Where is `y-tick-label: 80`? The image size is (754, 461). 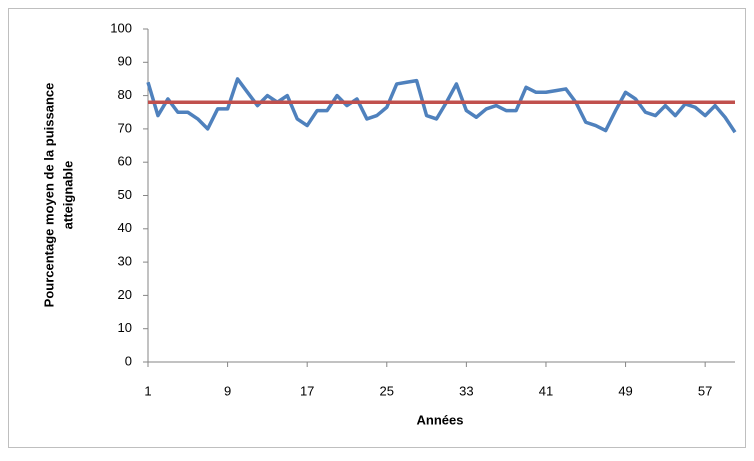 y-tick-label: 80 is located at coordinates (125, 94).